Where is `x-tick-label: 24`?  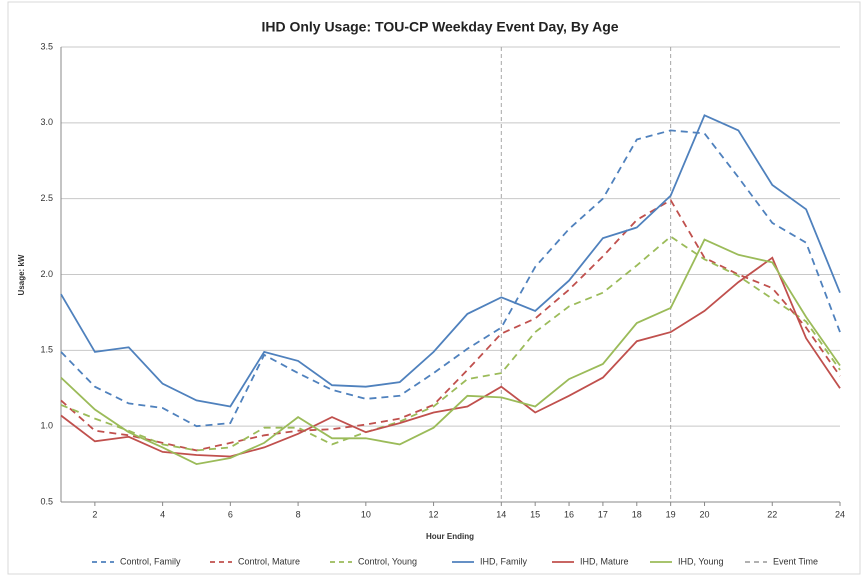 x-tick-label: 24 is located at coordinates (840, 514).